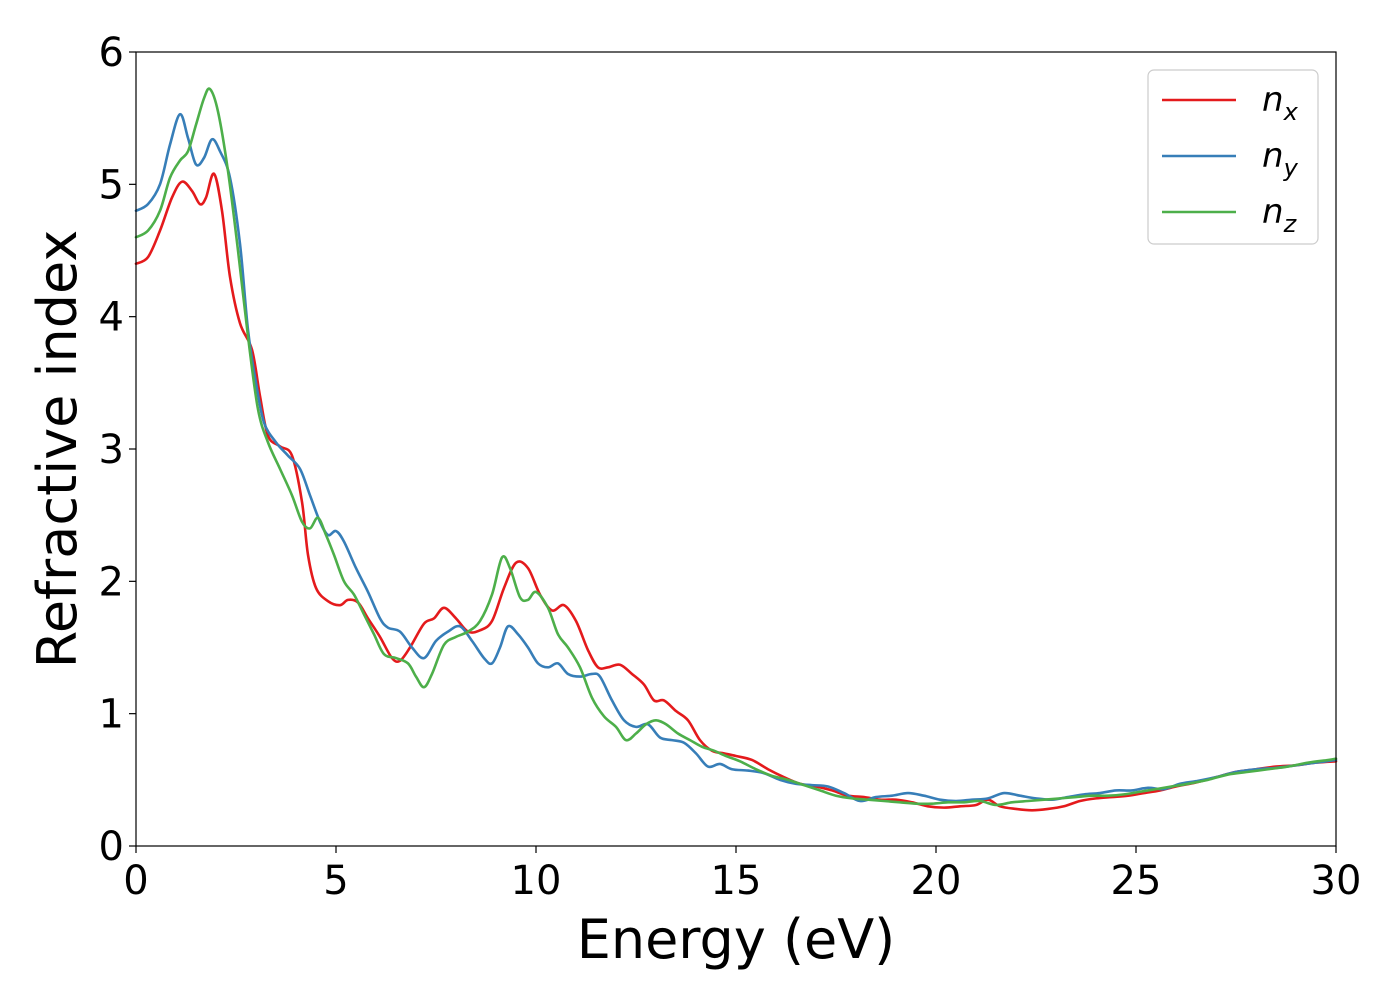  What do you see at coordinates (1233, 157) in the screenshot?
I see `legend: nx ny nz` at bounding box center [1233, 157].